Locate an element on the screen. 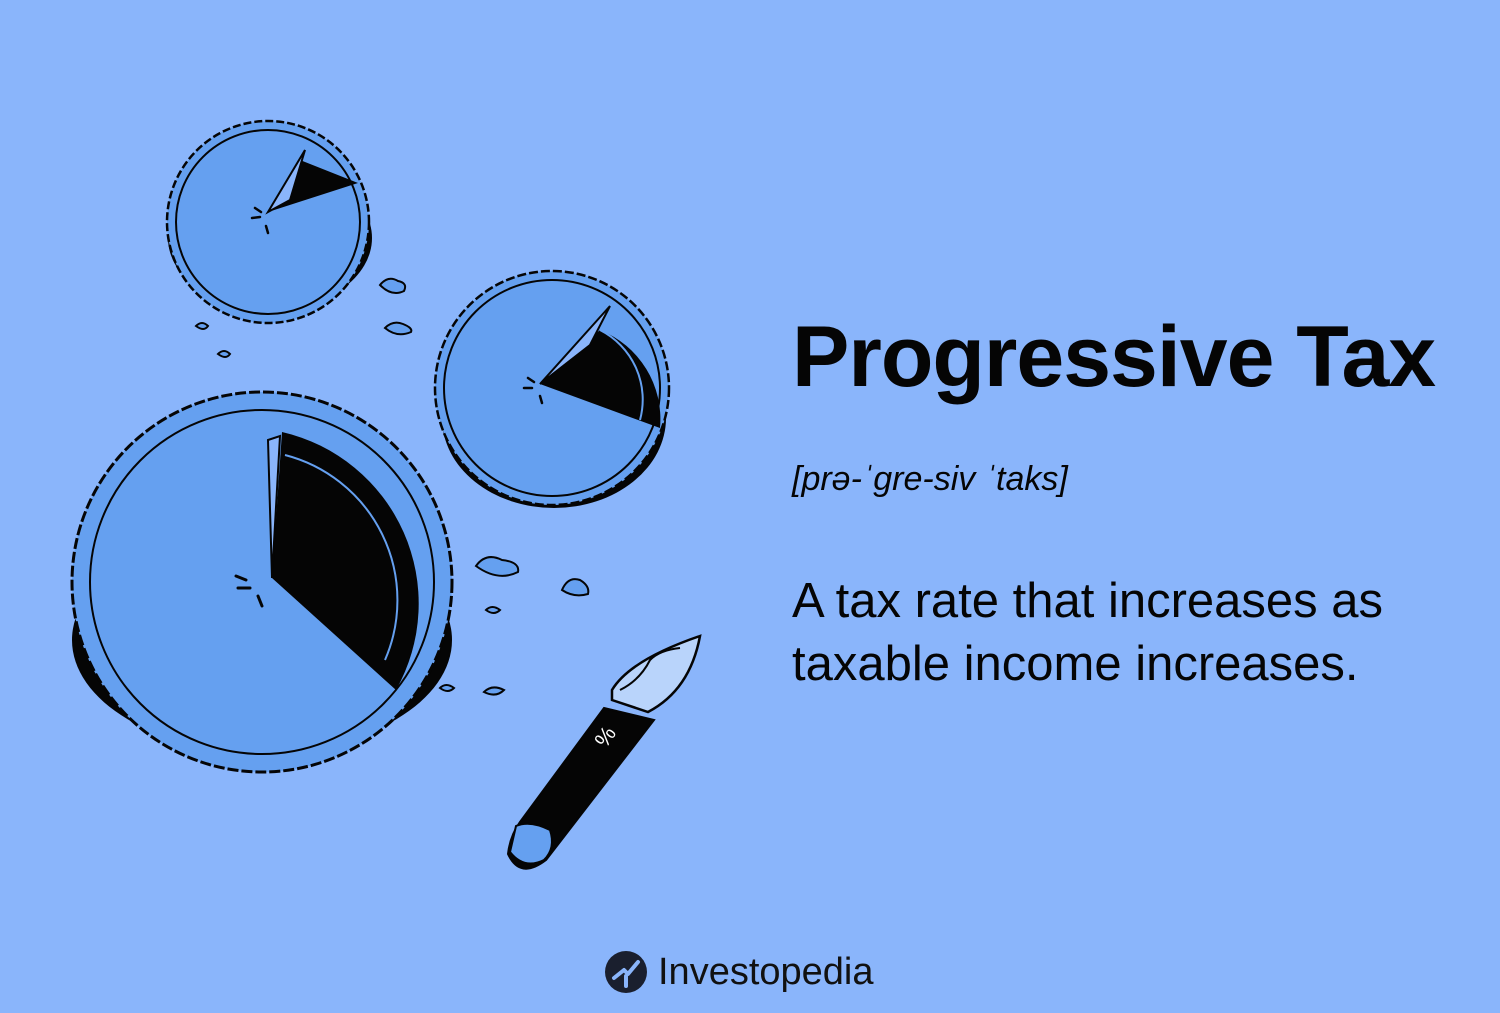  small-pie is located at coordinates (268, 222).